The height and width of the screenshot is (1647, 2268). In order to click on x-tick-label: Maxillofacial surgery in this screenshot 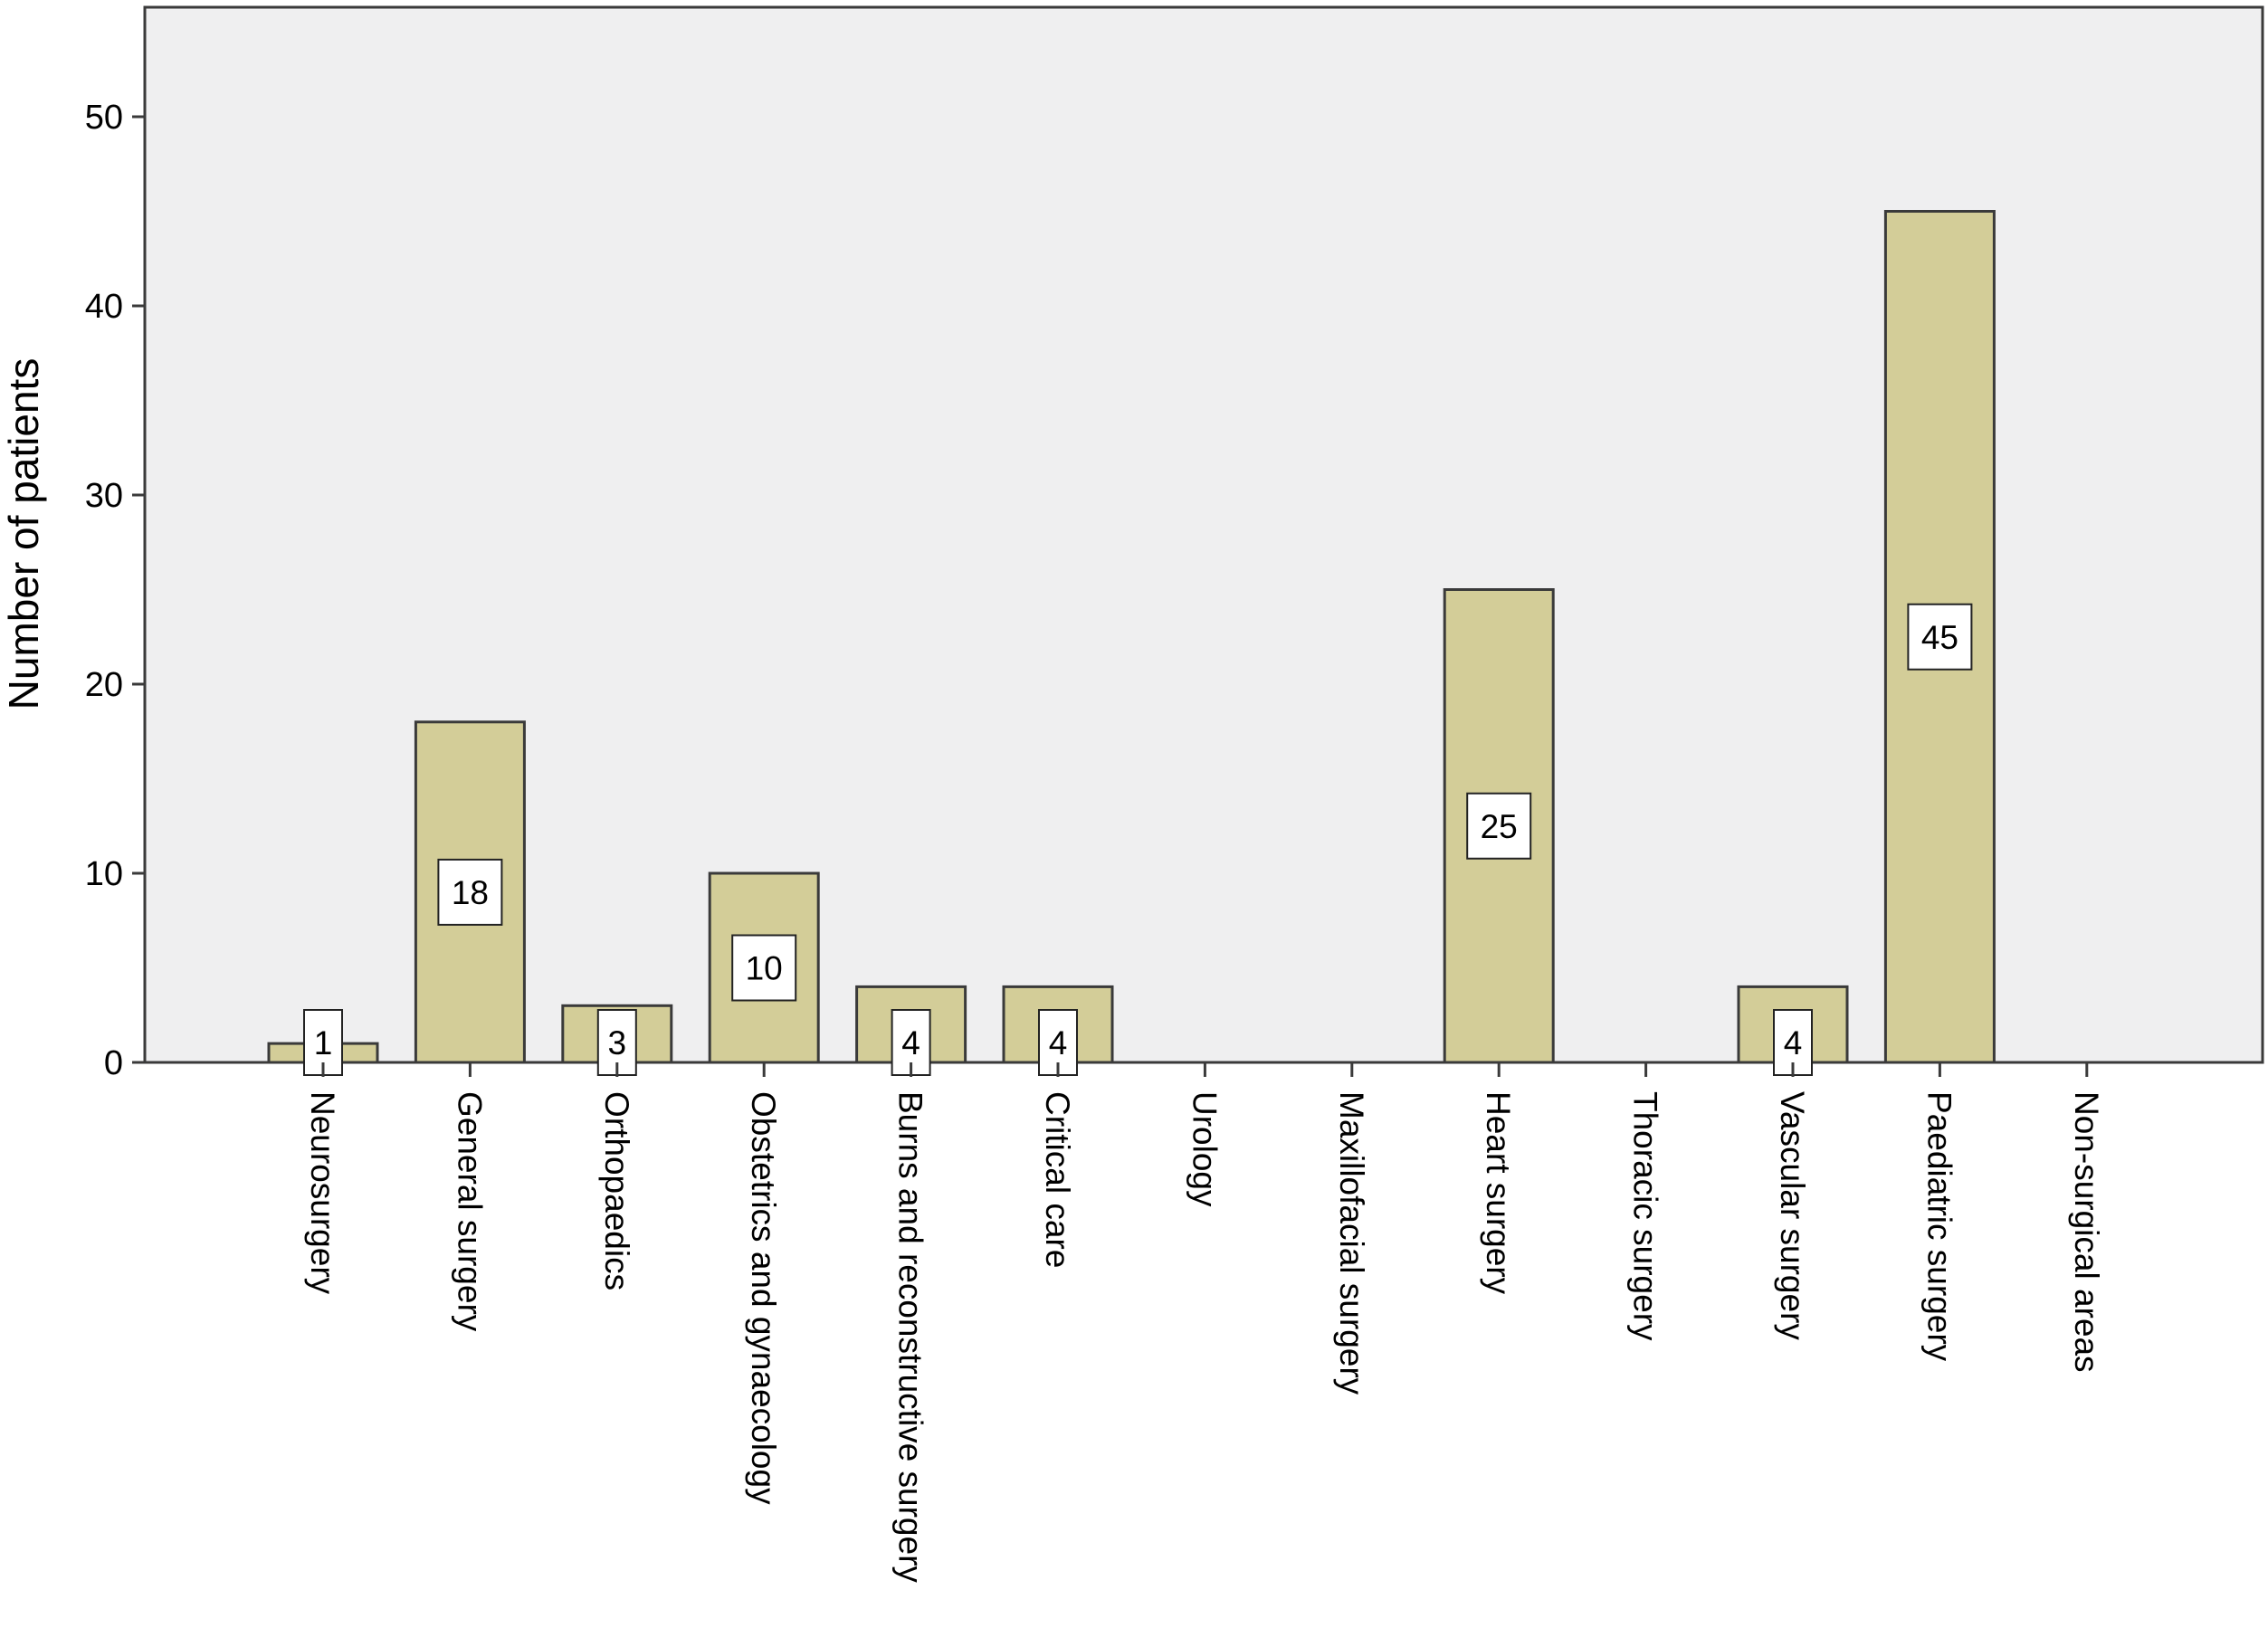, I will do `click(1352, 1243)`.